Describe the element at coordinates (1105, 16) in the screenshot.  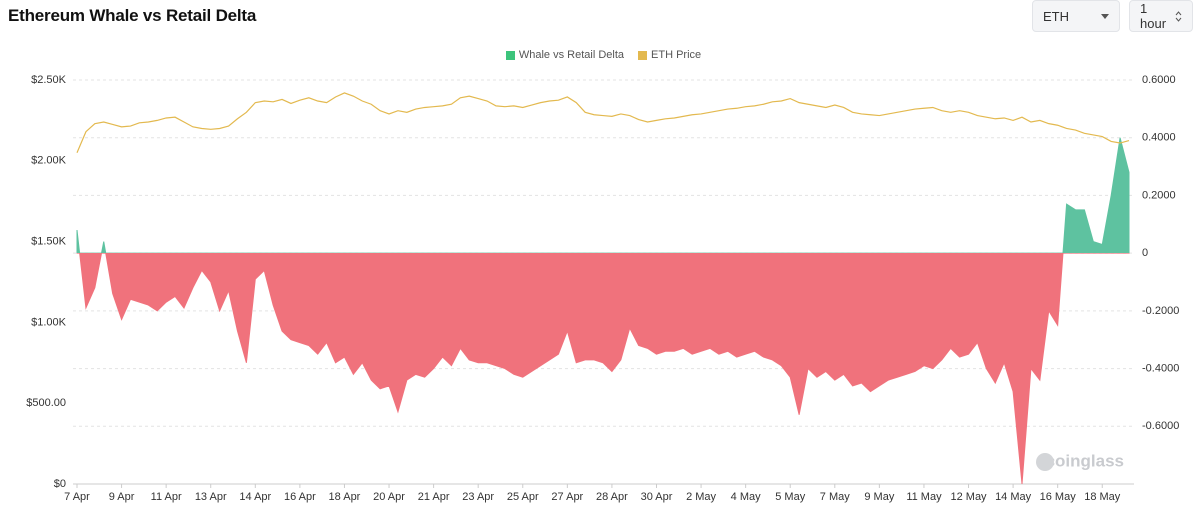
I see `caret` at that location.